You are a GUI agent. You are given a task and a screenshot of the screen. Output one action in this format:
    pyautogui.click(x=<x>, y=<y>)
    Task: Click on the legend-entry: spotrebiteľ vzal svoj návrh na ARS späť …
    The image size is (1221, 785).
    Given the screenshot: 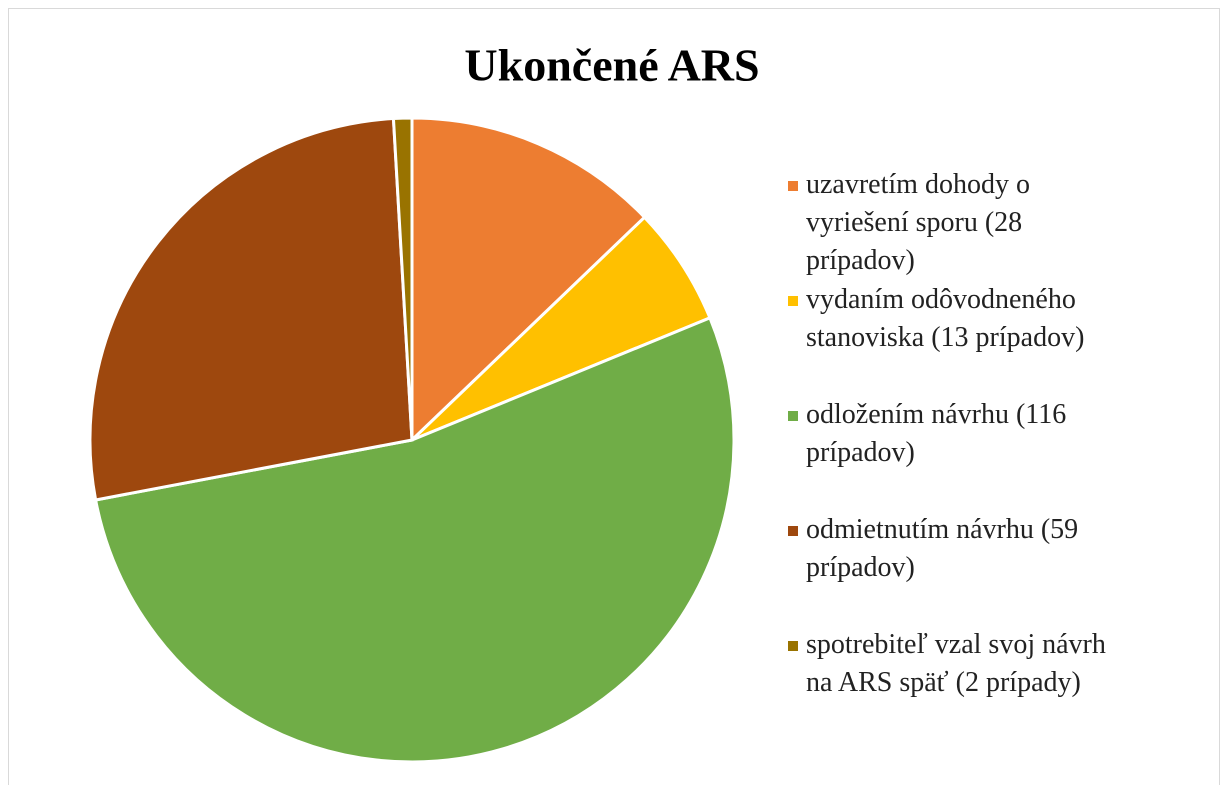 What is the action you would take?
    pyautogui.click(x=998, y=664)
    